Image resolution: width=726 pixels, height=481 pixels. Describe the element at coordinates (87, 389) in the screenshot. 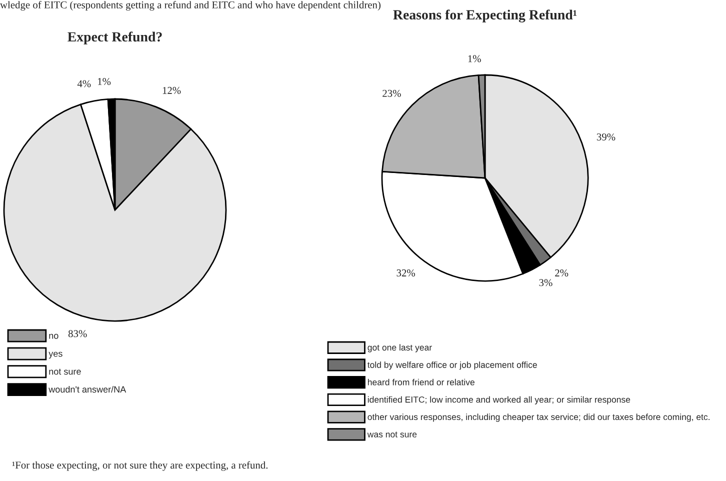

I see `legend-label: woudn't answer/NA` at that location.